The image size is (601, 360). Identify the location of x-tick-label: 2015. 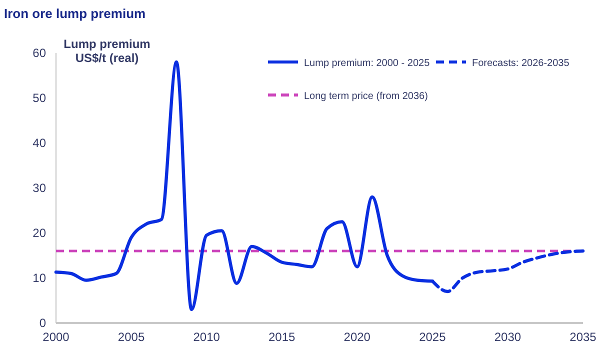
(282, 337).